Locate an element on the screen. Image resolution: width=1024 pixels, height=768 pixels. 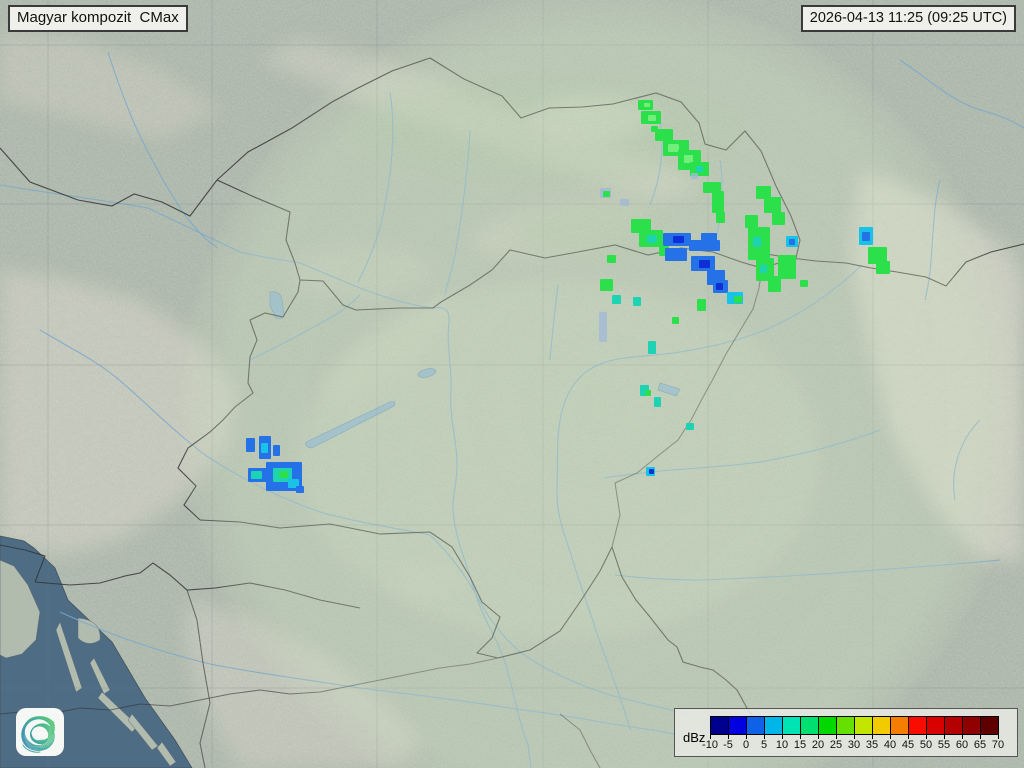
colorbar-tick-label: 15 is located at coordinates (800, 745).